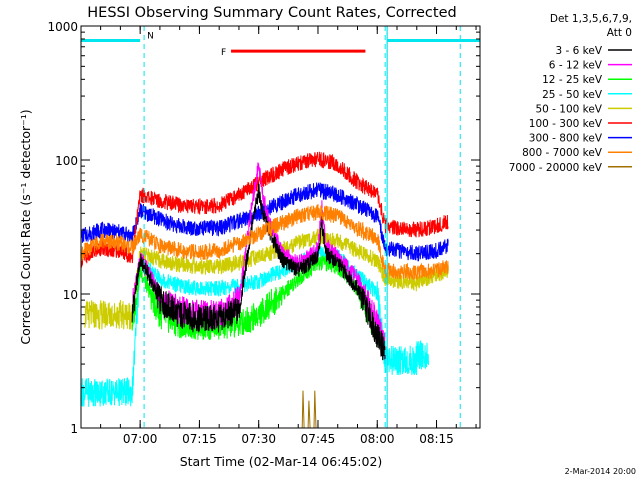 This screenshot has height=480, width=640. Describe the element at coordinates (578, 51) in the screenshot. I see `legend-label-0: 3 - 6 keV` at that location.